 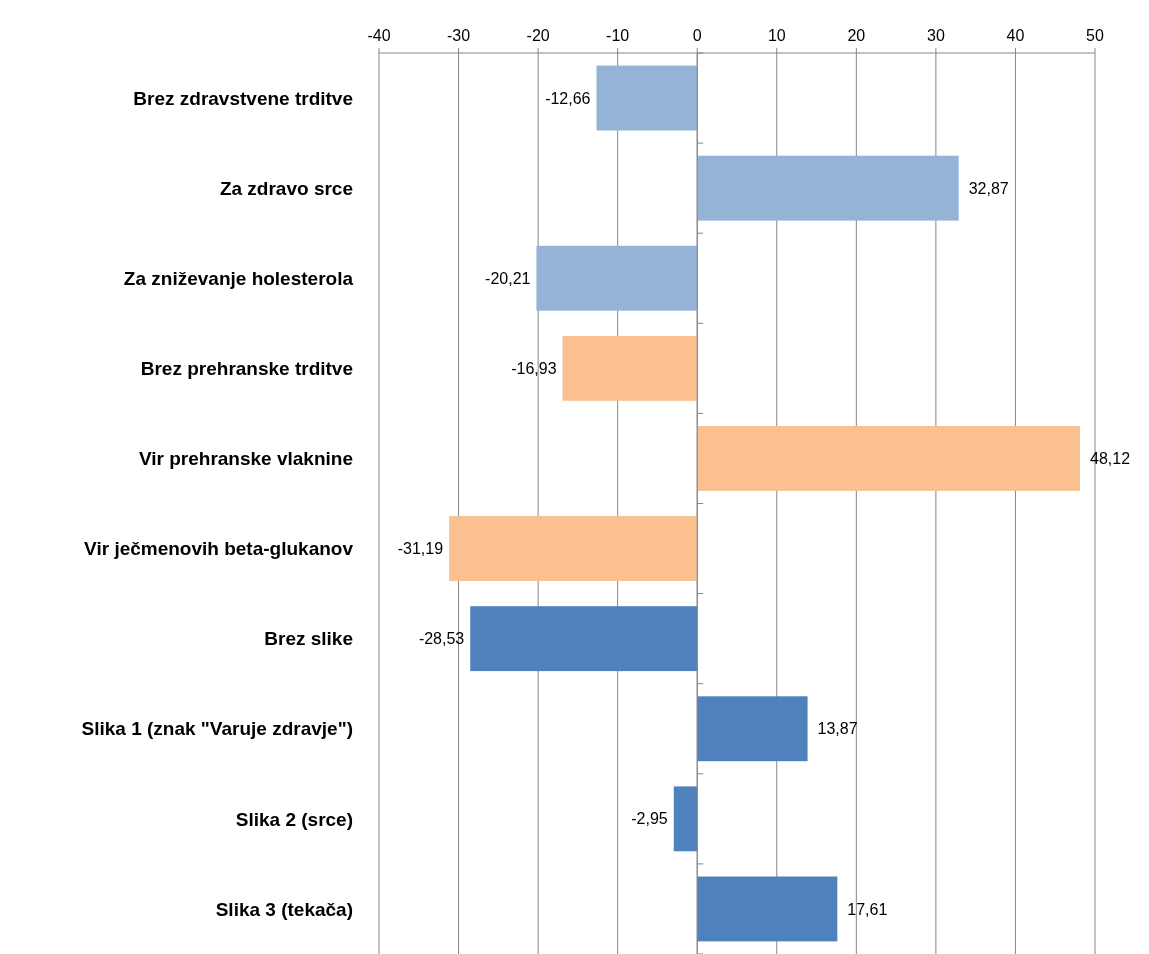 What do you see at coordinates (1015, 35) in the screenshot?
I see `x-tick-label: 40` at bounding box center [1015, 35].